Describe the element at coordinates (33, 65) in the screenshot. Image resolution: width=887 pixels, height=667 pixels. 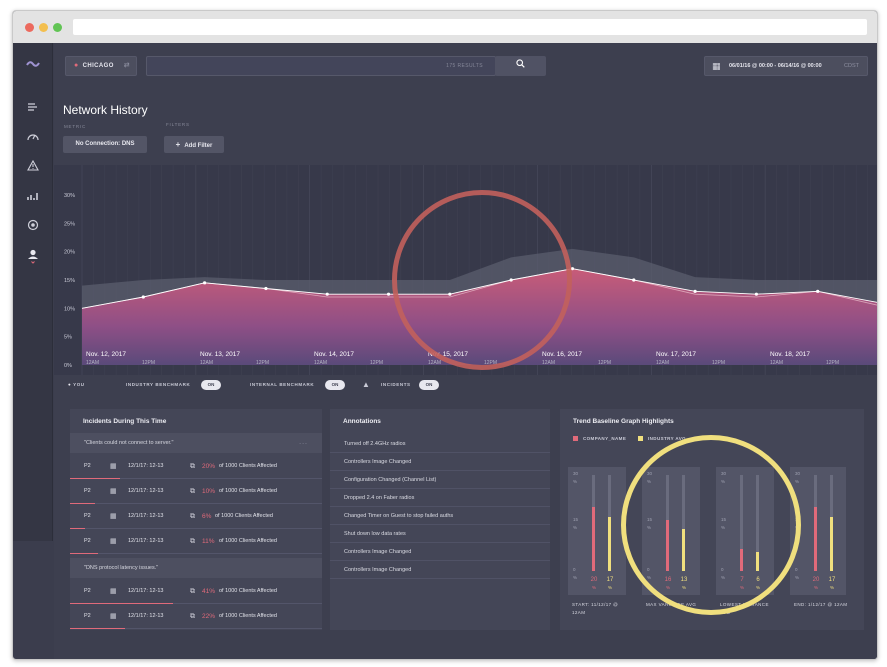
I see `logo-icon` at that location.